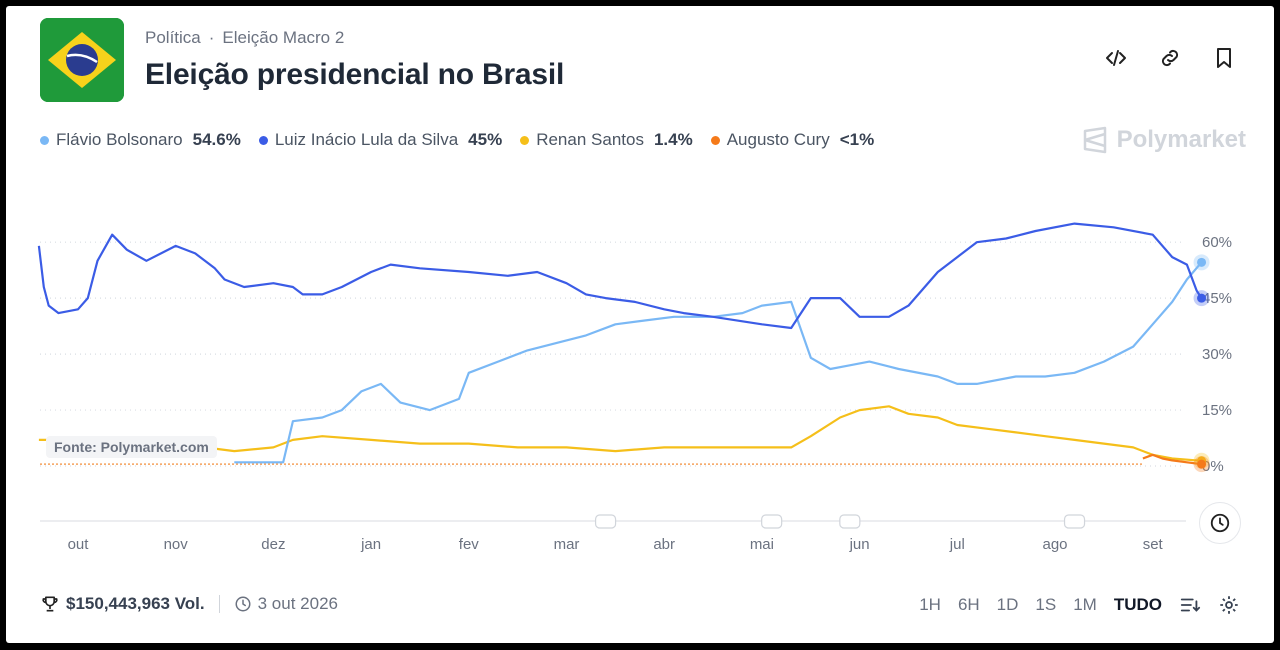 The width and height of the screenshot is (1280, 650). Describe the element at coordinates (762, 544) in the screenshot. I see `x-tick-label: mai` at that location.